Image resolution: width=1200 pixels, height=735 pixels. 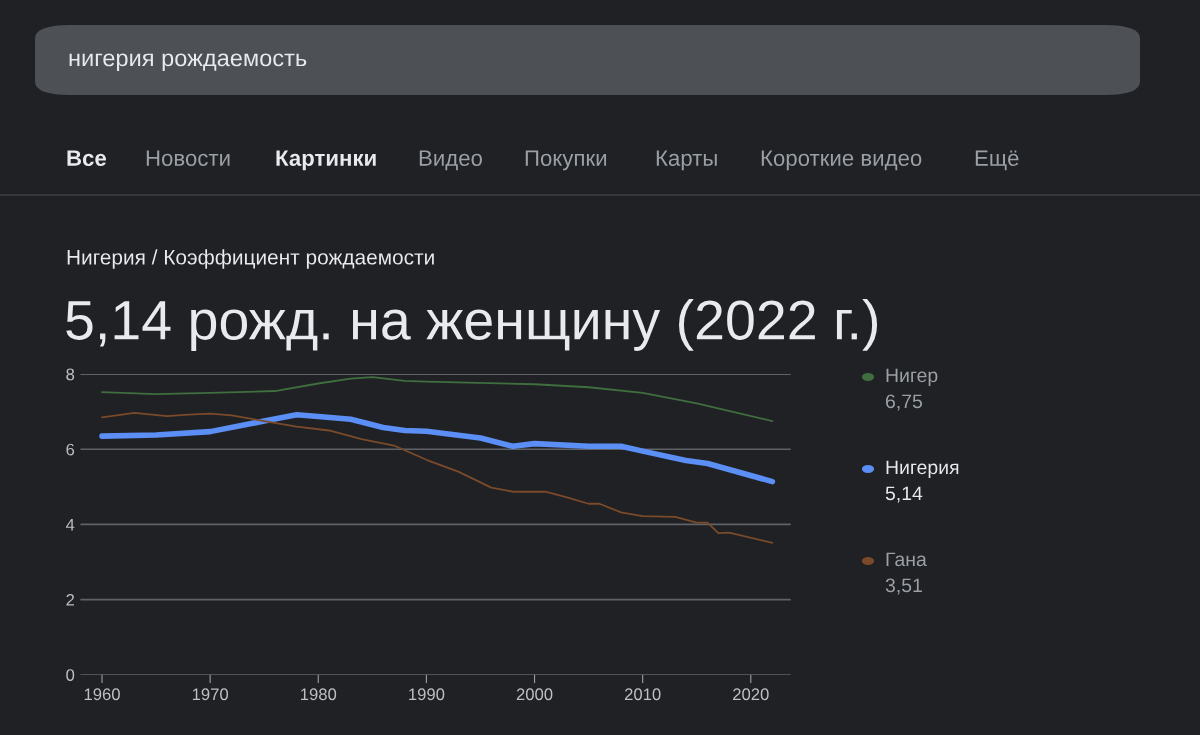 What do you see at coordinates (906, 559) in the screenshot?
I see `legend-label: Гана` at bounding box center [906, 559].